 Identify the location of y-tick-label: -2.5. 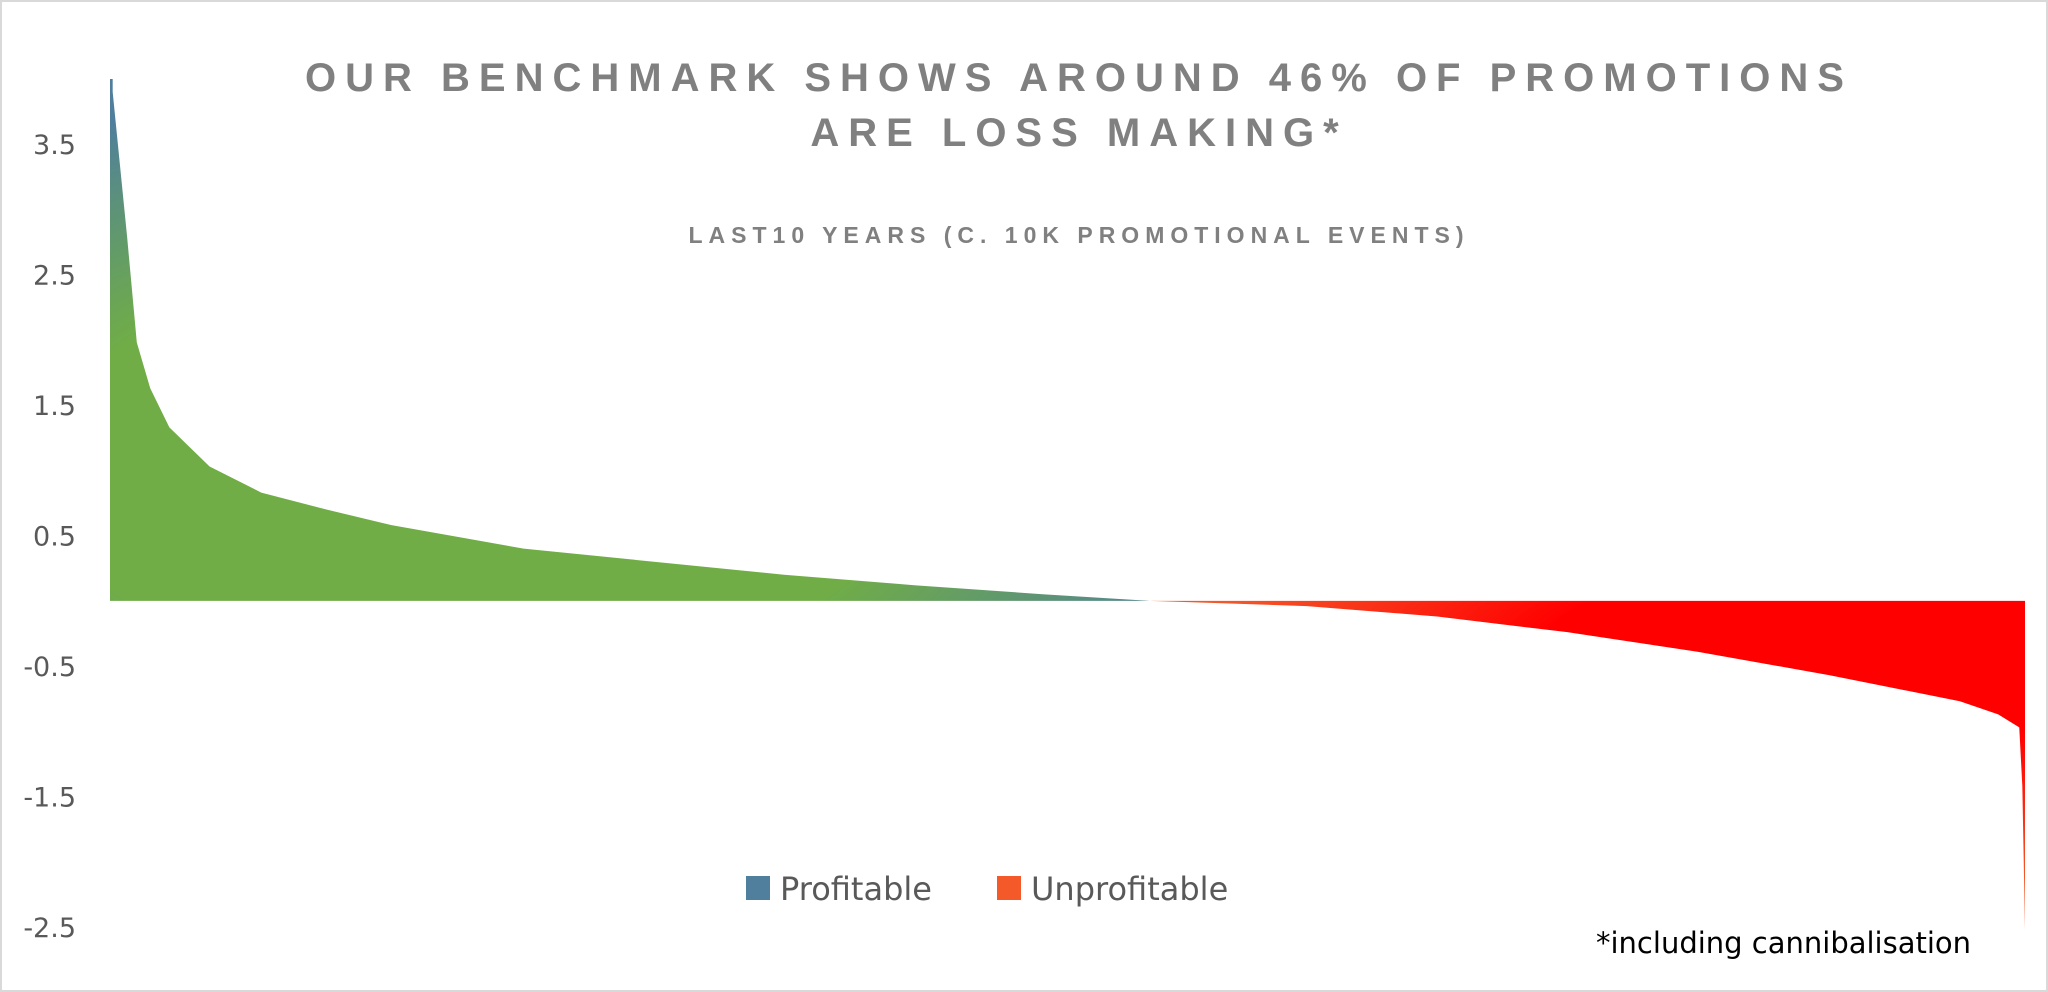
(49, 928).